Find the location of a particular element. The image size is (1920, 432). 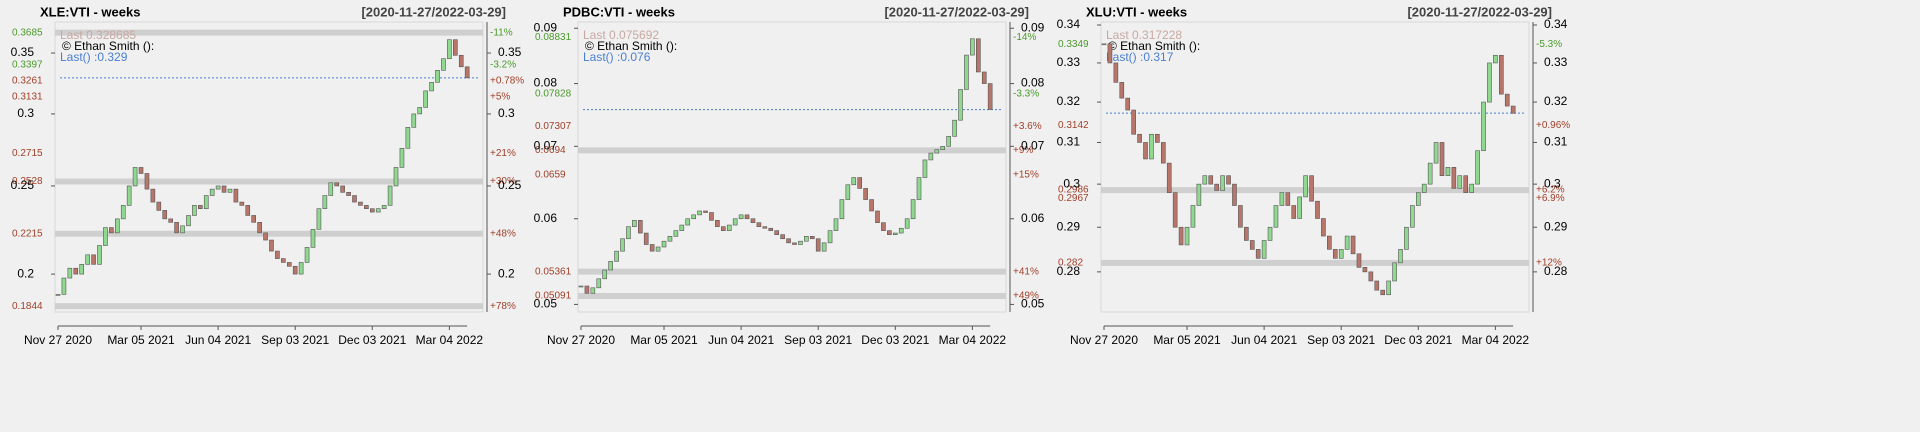

y2-tick-label: 0.05 is located at coordinates (1033, 304).